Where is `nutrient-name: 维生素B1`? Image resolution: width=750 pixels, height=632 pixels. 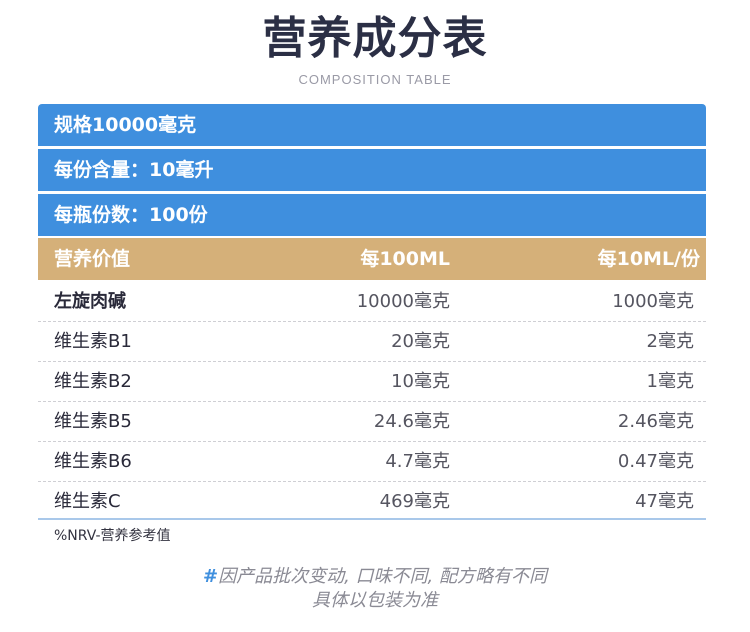 nutrient-name: 维生素B1 is located at coordinates (93, 341).